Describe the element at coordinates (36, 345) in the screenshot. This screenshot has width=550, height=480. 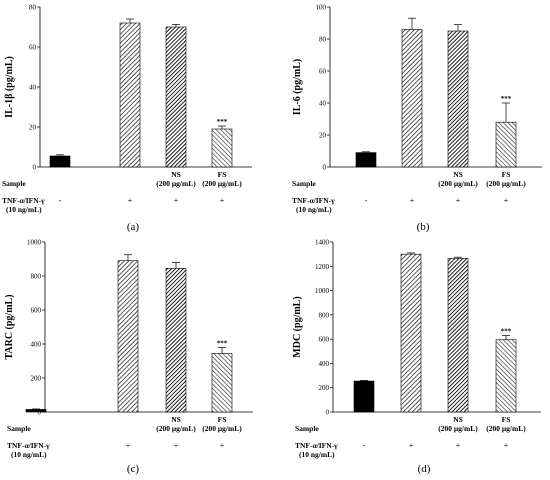
I see `y-tick-label: 400` at that location.